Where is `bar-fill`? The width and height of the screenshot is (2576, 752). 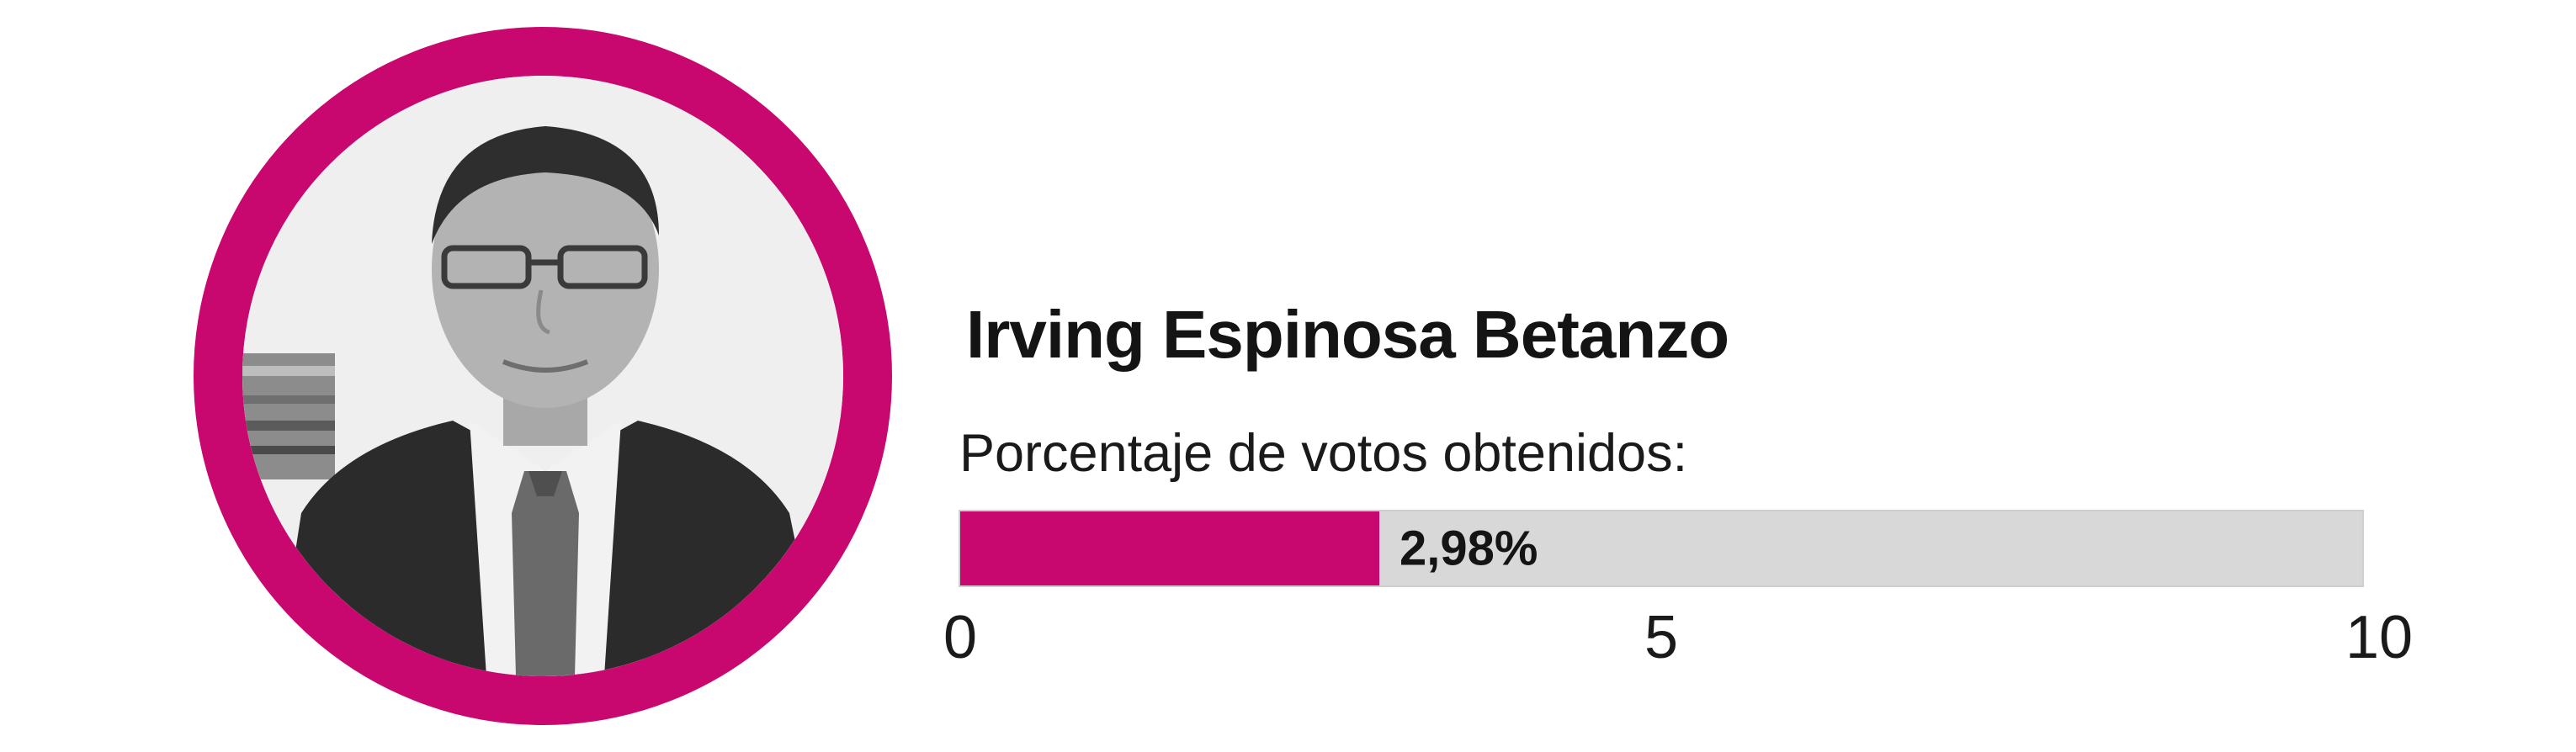
bar-fill is located at coordinates (1169, 548).